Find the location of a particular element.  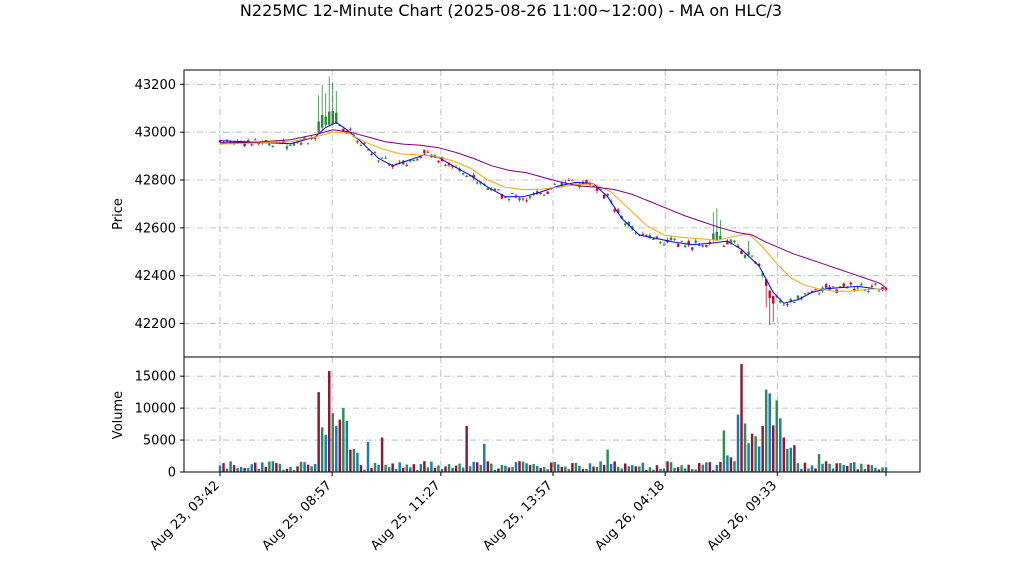

price-tick-label: 42400 is located at coordinates (155, 276).